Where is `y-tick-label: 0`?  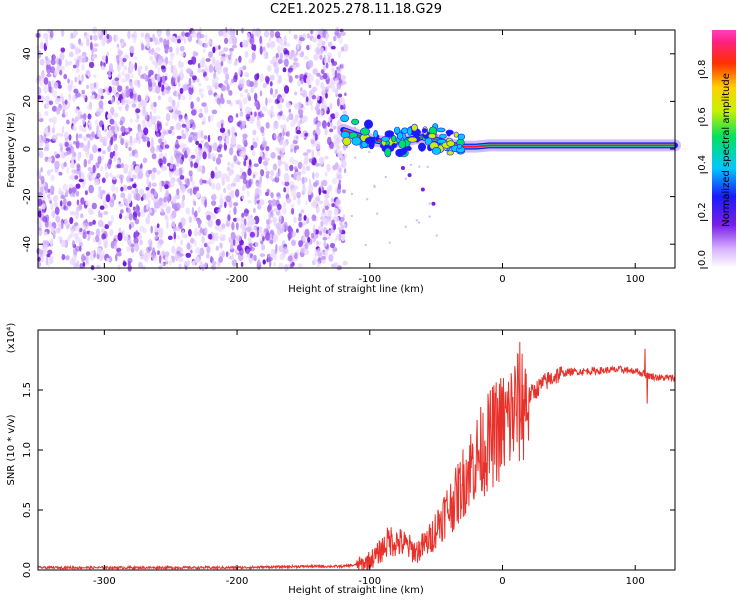
y-tick-label: 0 is located at coordinates (27, 149).